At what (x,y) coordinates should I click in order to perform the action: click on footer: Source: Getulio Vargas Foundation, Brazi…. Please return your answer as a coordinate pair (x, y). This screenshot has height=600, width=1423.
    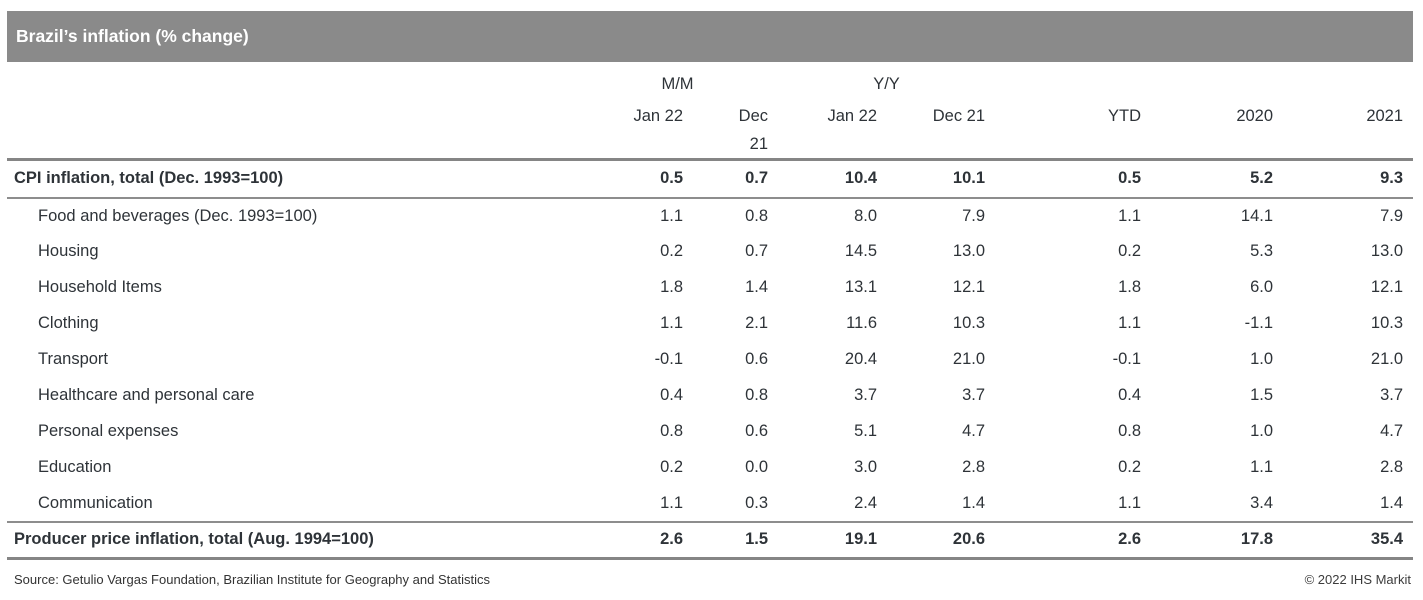
    Looking at the image, I should click on (710, 579).